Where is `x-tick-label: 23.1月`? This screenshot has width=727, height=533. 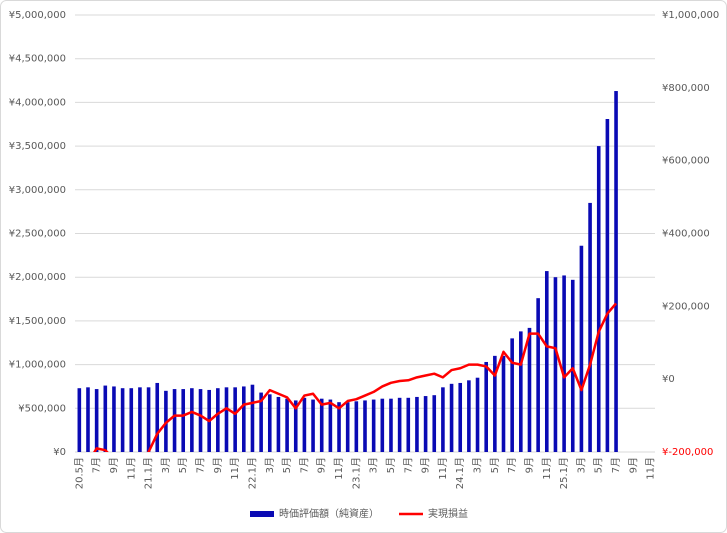
x-tick-label: 23.1月 is located at coordinates (356, 473).